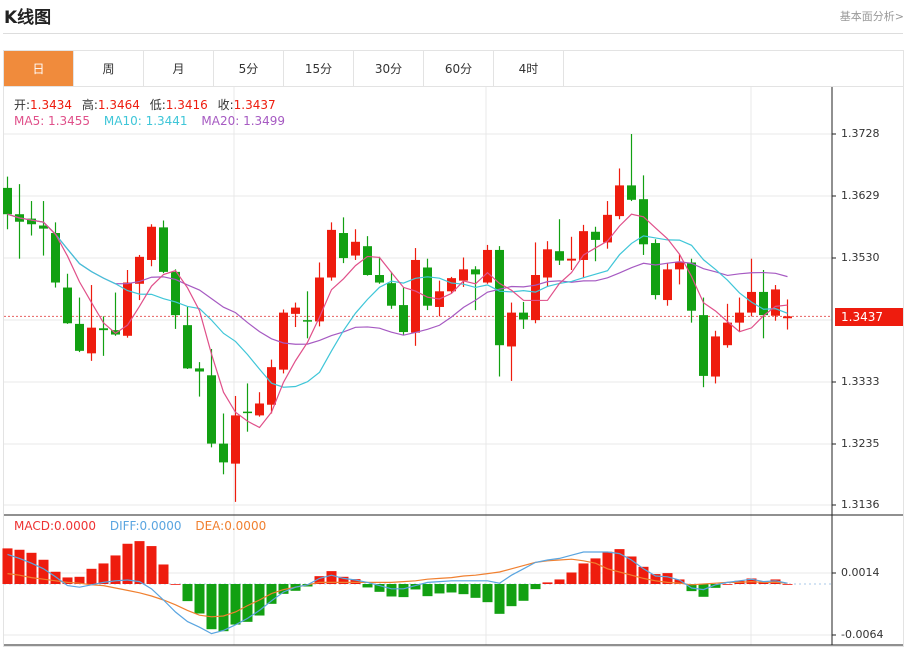  I want to click on tab-30min: 30分, so click(389, 69).